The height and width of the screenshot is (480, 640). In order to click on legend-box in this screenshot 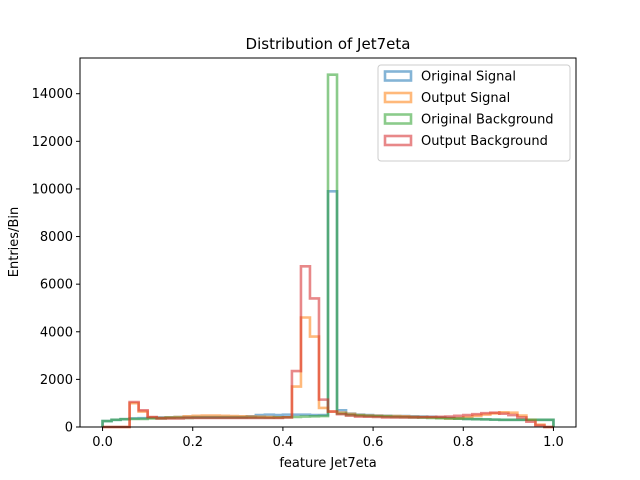, I will do `click(474, 113)`.